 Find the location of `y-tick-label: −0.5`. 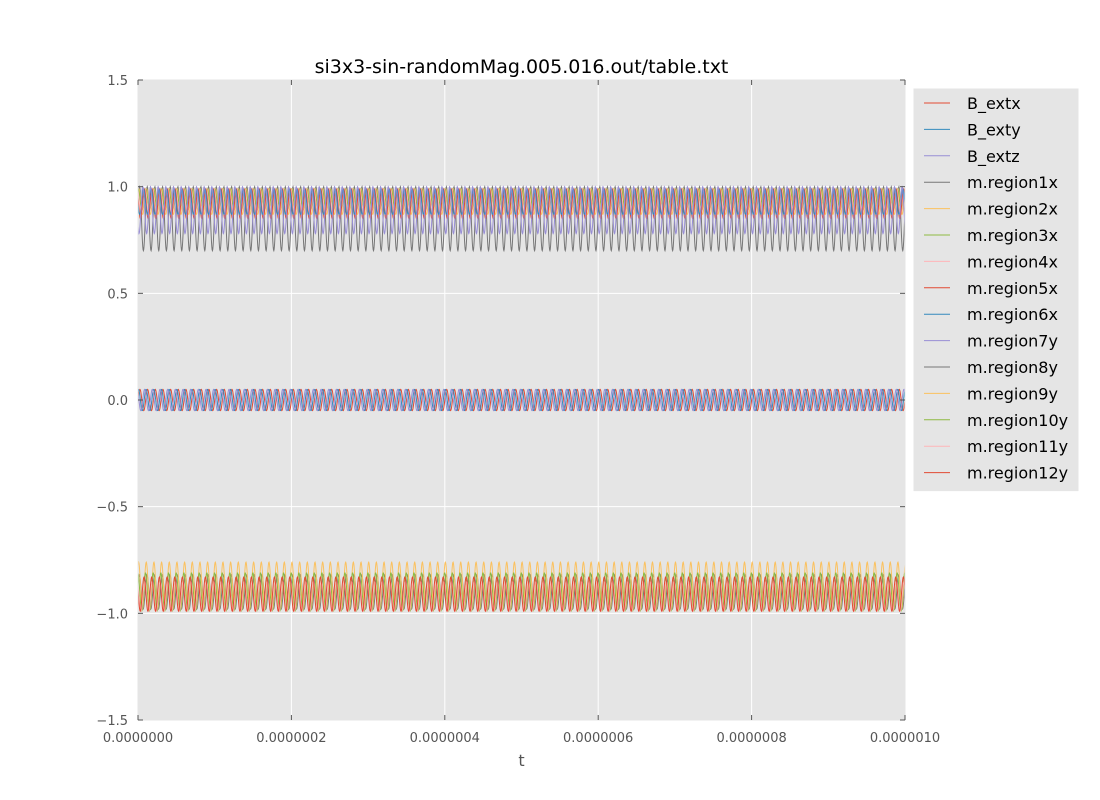

y-tick-label: −0.5 is located at coordinates (112, 508).